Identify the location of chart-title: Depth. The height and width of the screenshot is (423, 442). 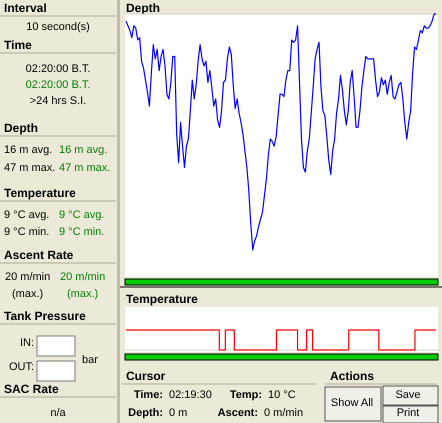
(143, 8).